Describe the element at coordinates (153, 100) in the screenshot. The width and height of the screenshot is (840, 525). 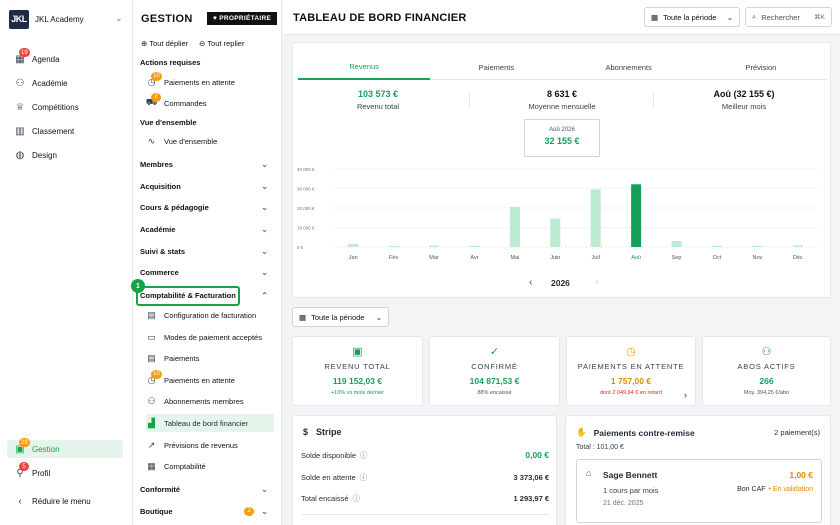
I see `cart-icon: ⛟ 2` at that location.